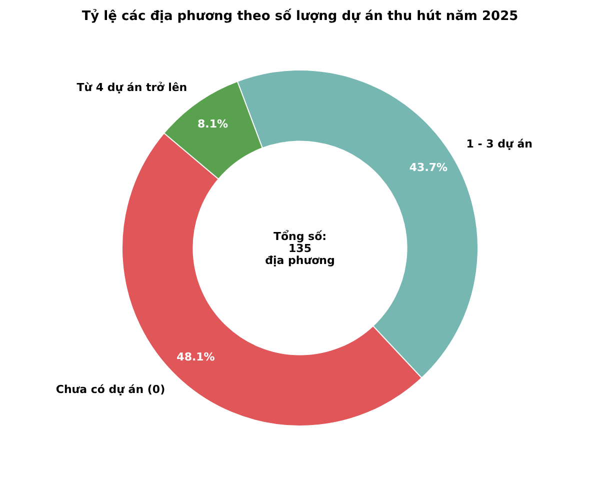 The image size is (600, 480). What do you see at coordinates (300, 16) in the screenshot?
I see `chart-title: Tỷ lệ các địa phương theo số lượng dự án thu hút năm 2025` at bounding box center [300, 16].